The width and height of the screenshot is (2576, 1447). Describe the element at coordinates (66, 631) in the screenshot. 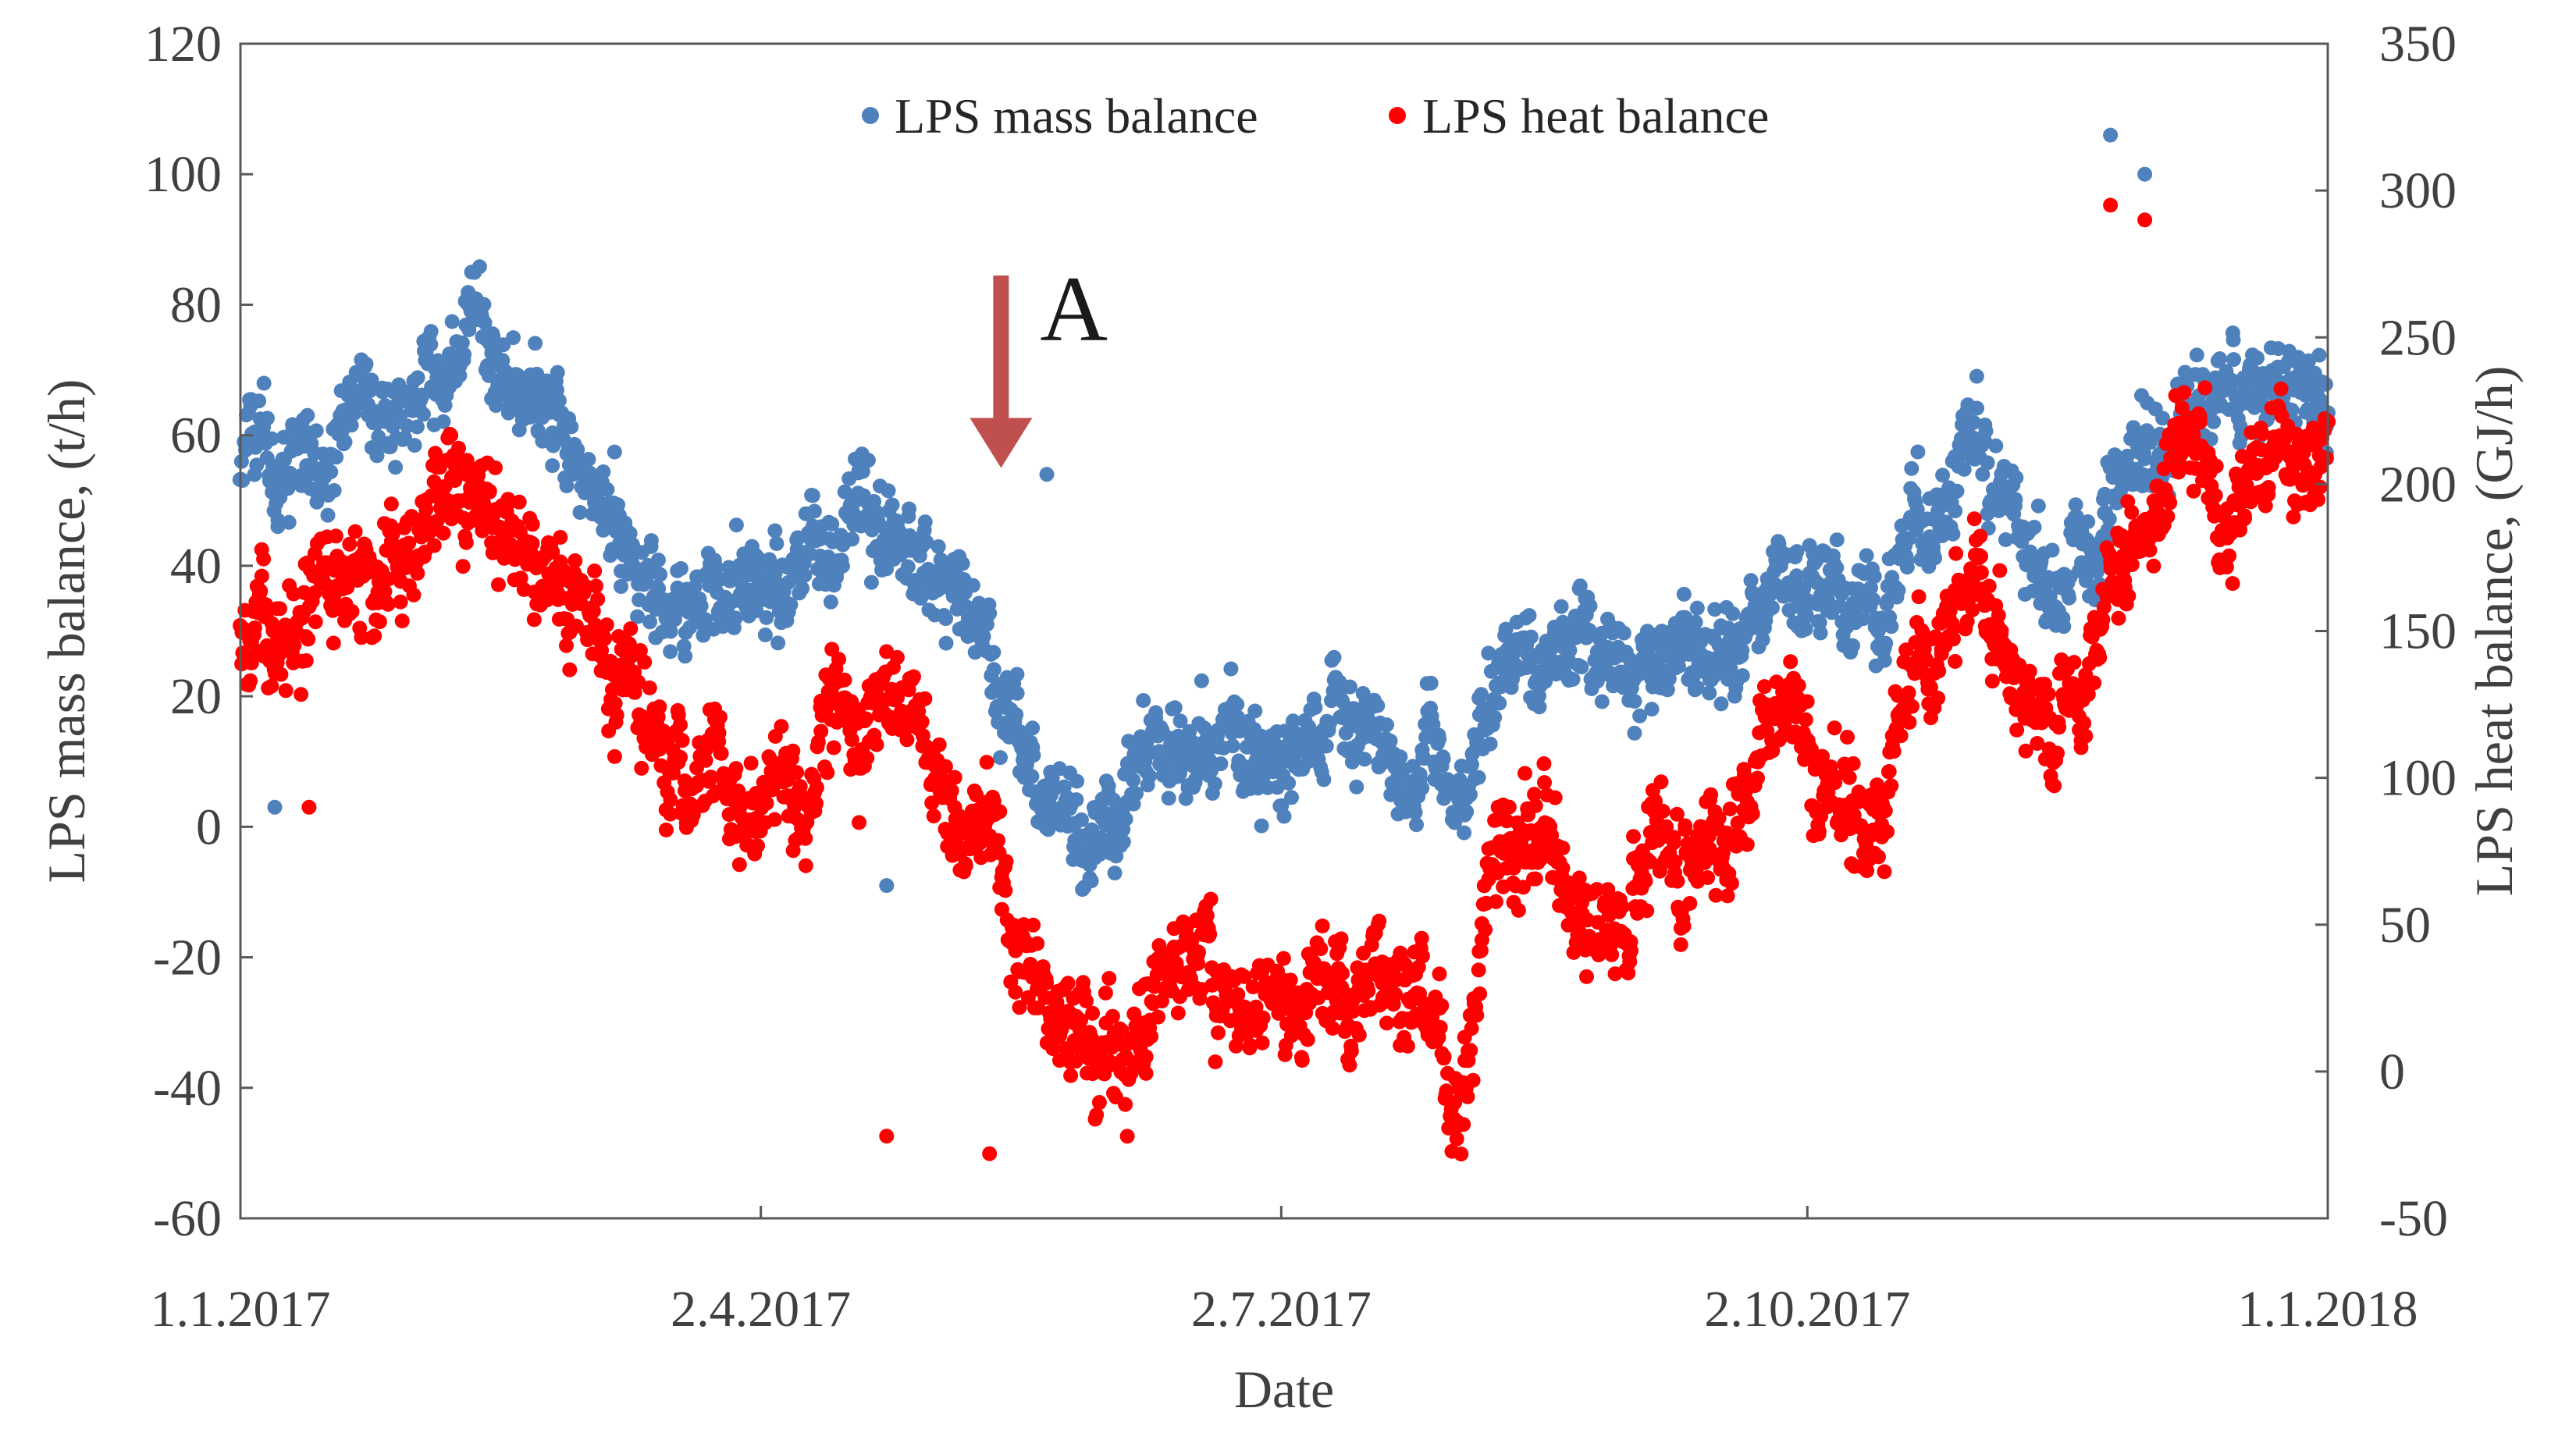

I see `left-y-axis-title: LPS mass balance, (t/h)` at that location.